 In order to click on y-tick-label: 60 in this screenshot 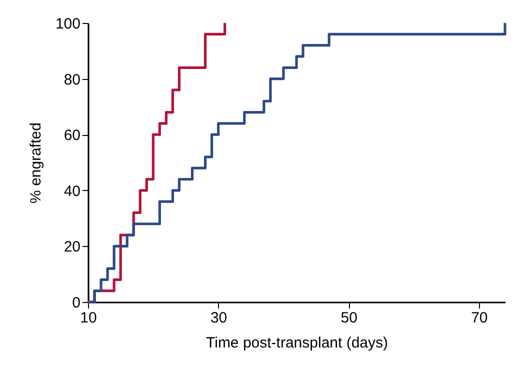, I will do `click(72, 135)`.